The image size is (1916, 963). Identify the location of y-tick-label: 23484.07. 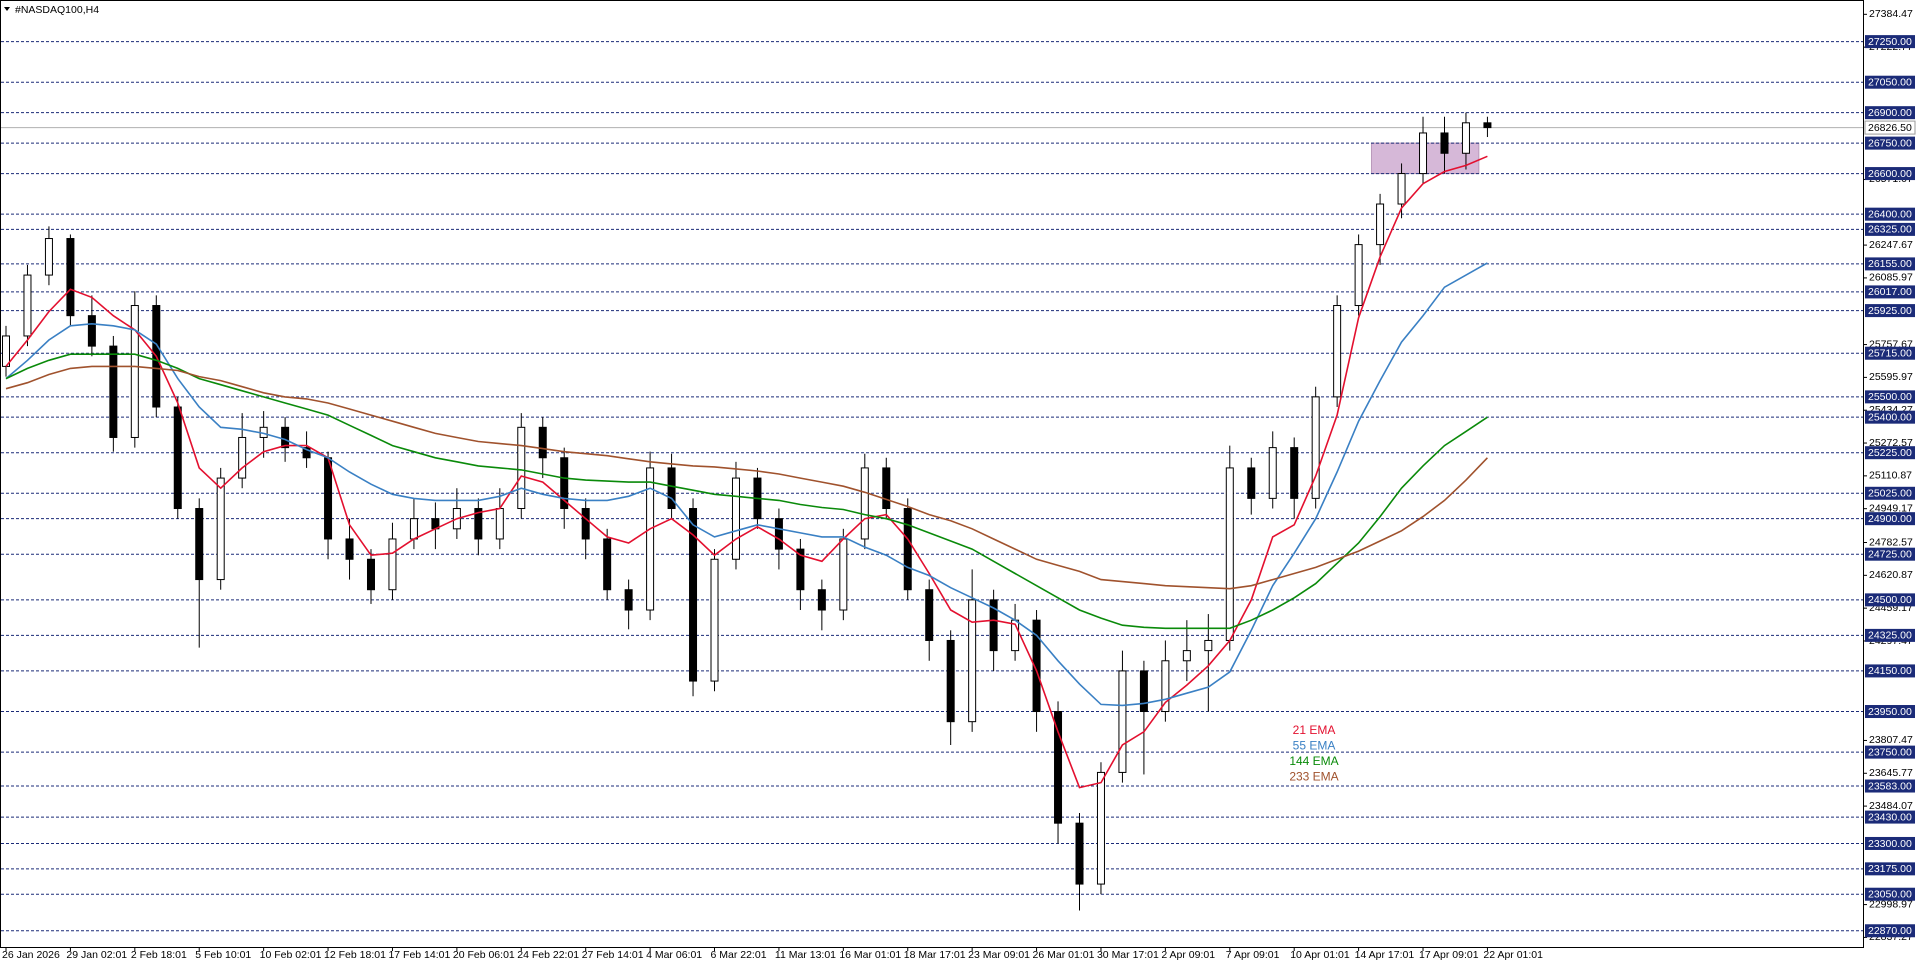
(1891, 806).